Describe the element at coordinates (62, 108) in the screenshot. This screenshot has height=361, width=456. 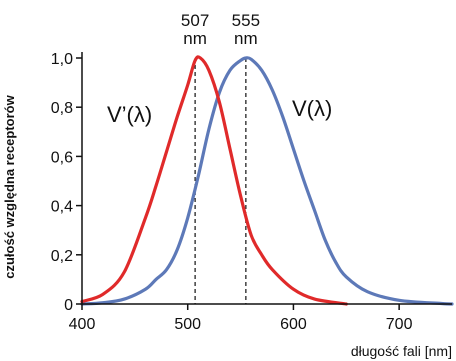
I see `y-tick-label-4: 0,8` at that location.